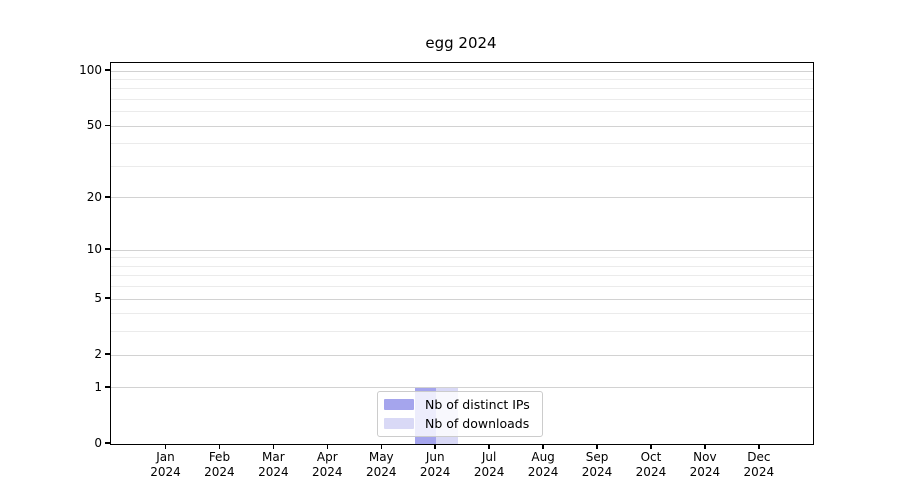  Describe the element at coordinates (94, 249) in the screenshot. I see `y-tick-label: 10` at that location.